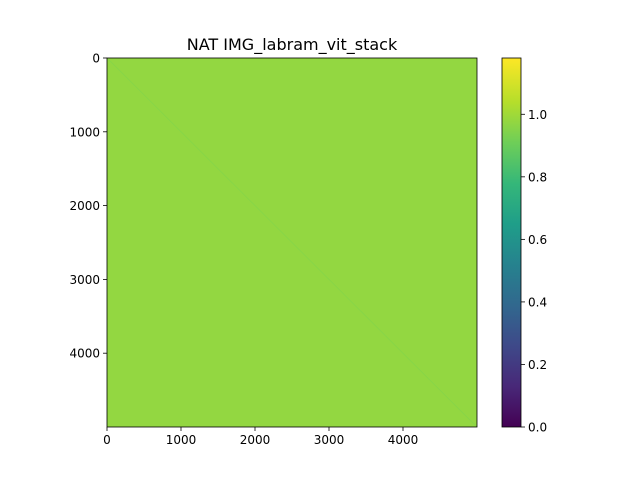 The height and width of the screenshot is (480, 640). I want to click on y-axis: 0 1000 2000 3000 4000, so click(88, 206).